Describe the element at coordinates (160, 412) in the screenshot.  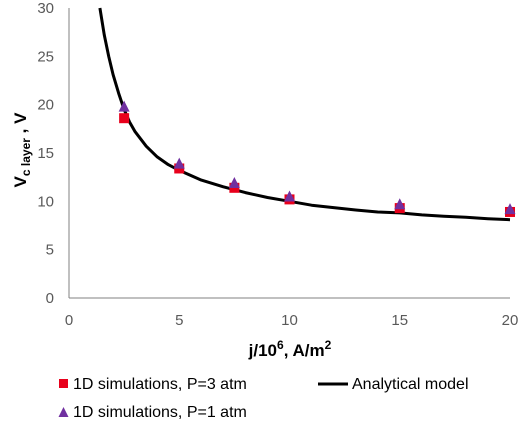
I see `legend-label-p1: 1D simulations, P=1 atm` at that location.